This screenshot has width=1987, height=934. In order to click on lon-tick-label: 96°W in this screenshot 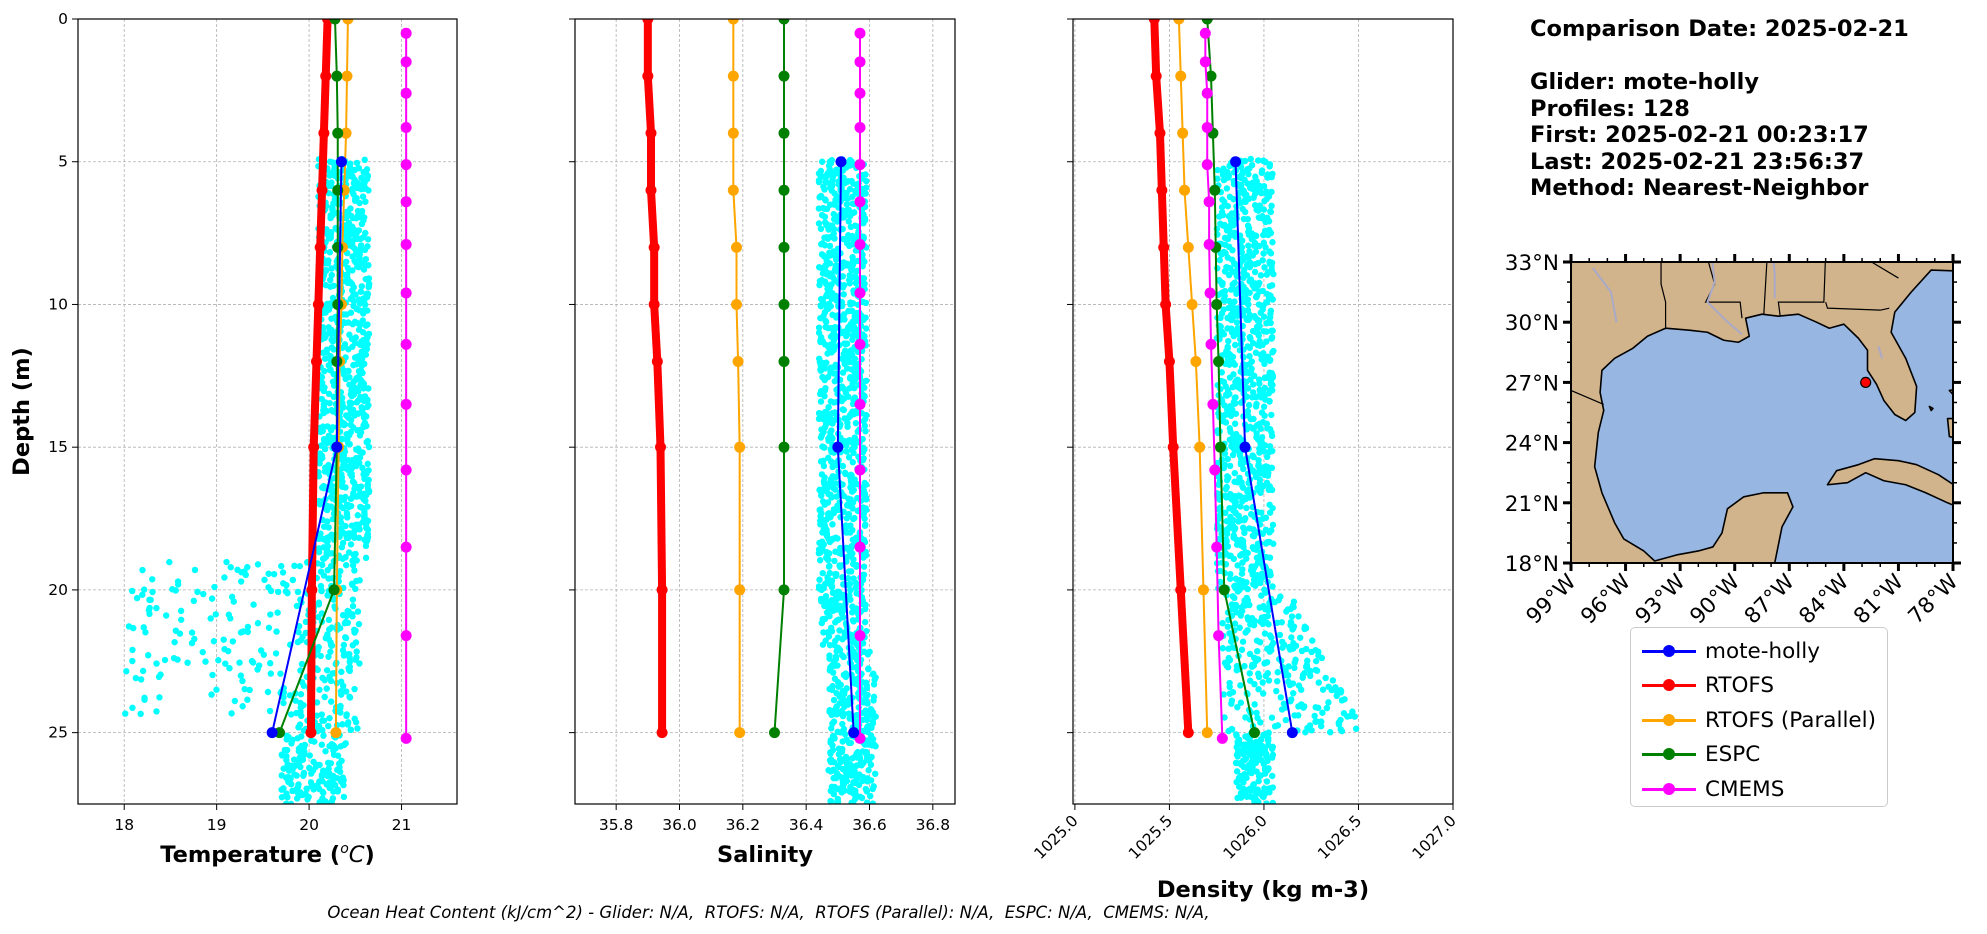, I will do `click(1606, 600)`.